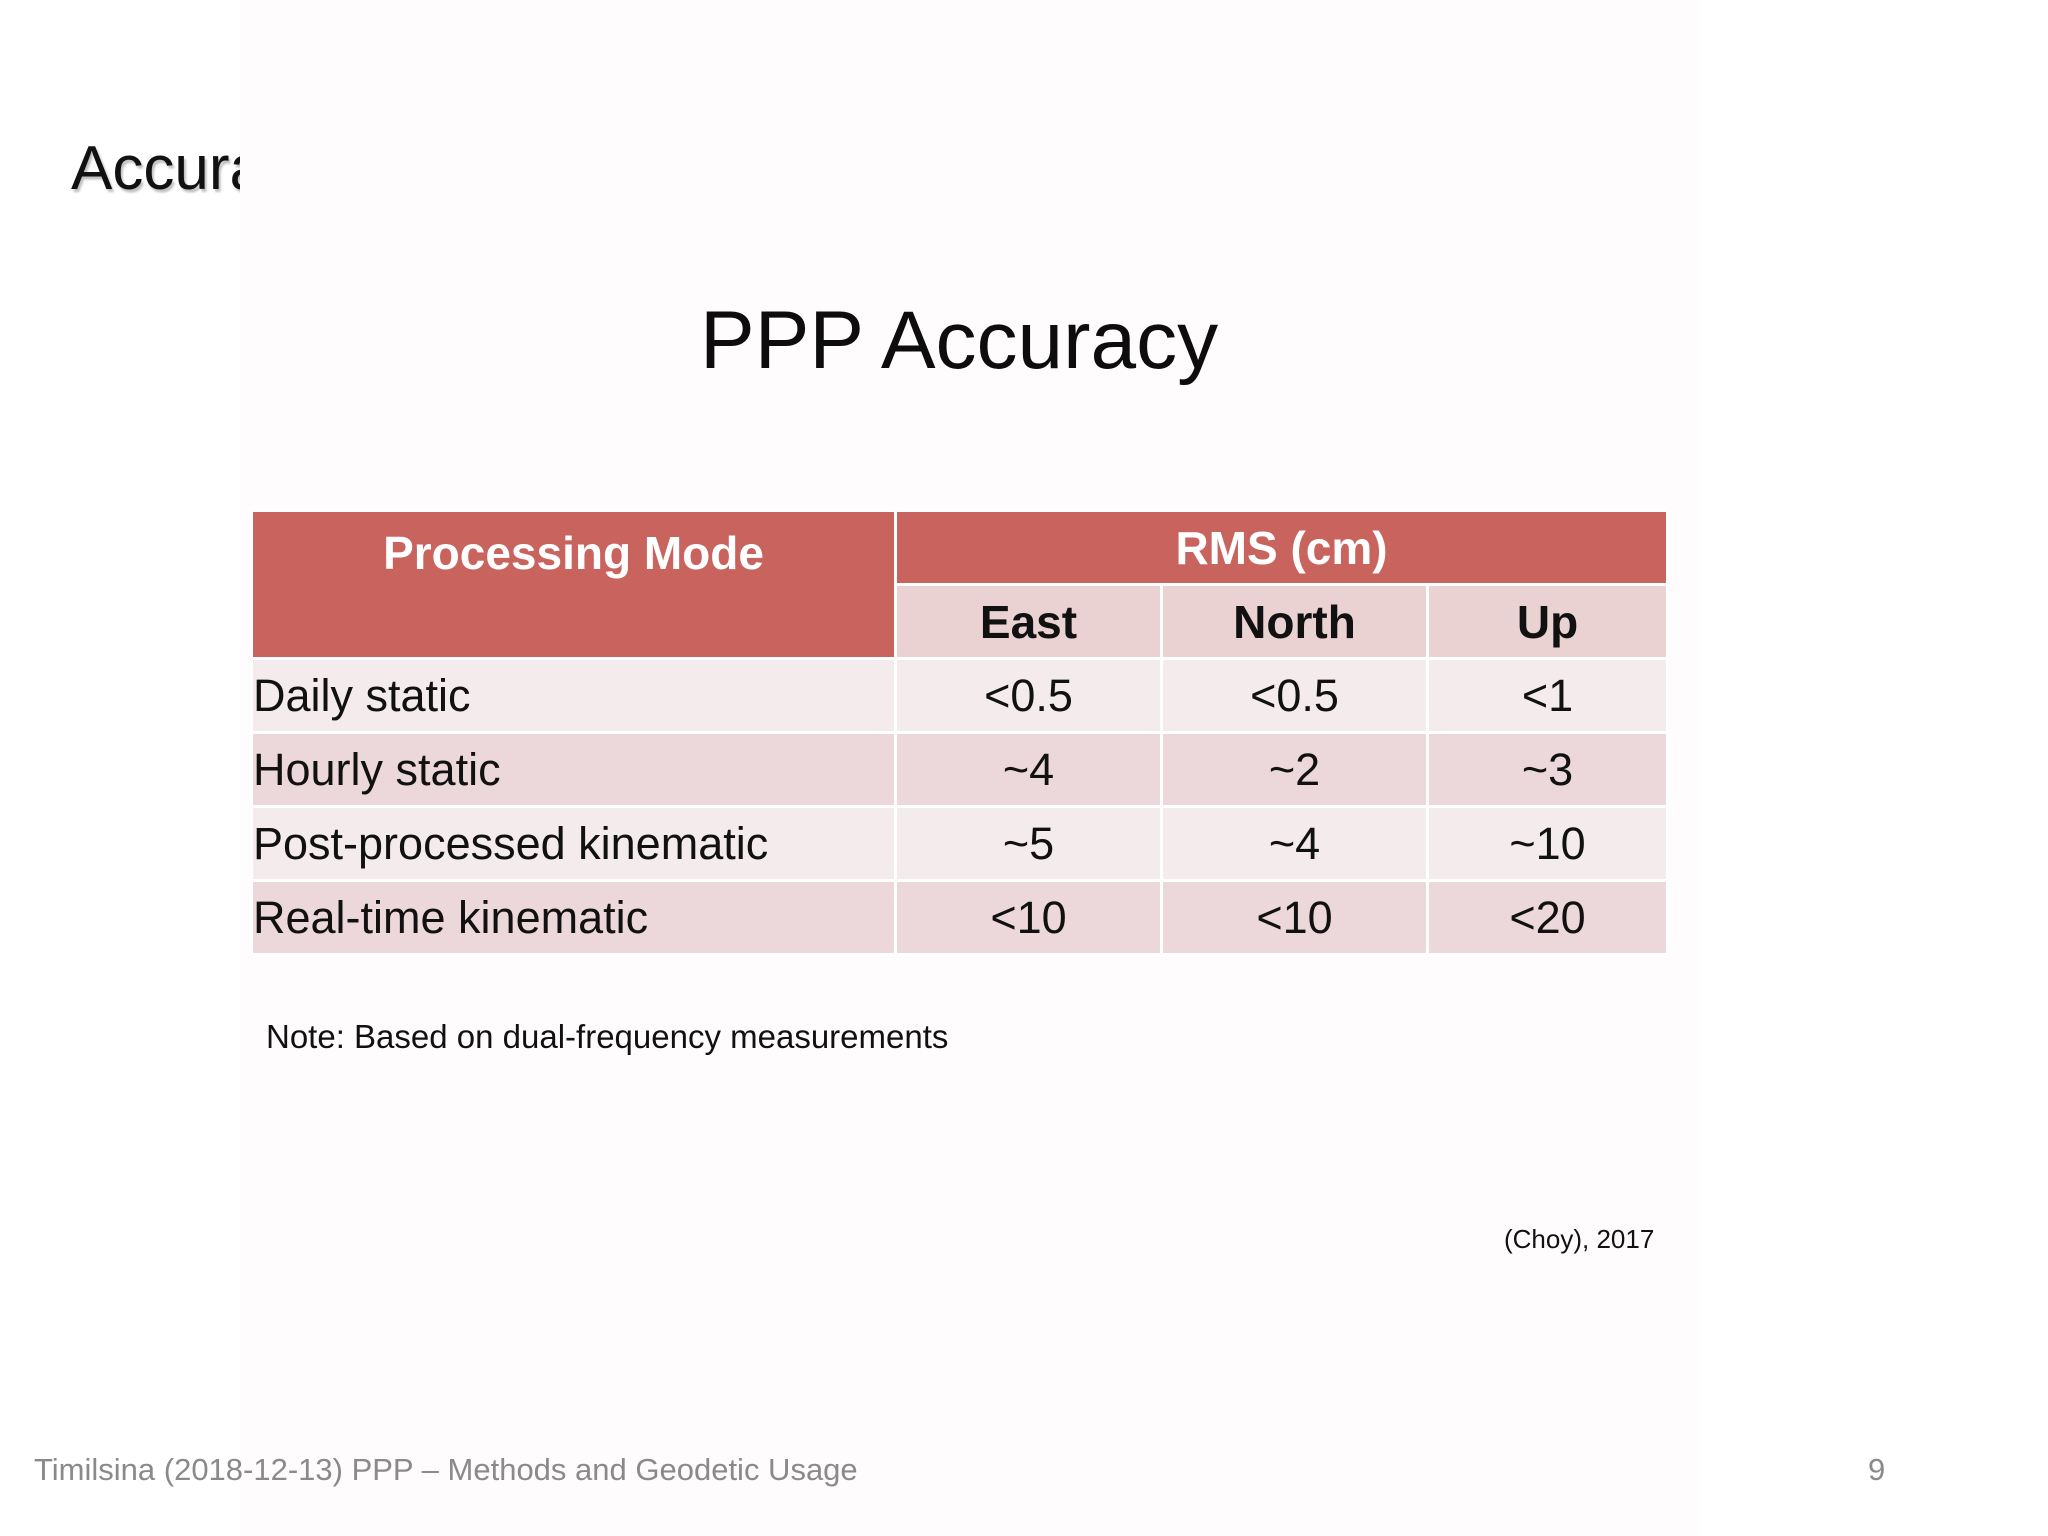 This screenshot has height=1536, width=2048. I want to click on table-row: Post-processed kinematic ~5 ~4 ~10, so click(960, 843).